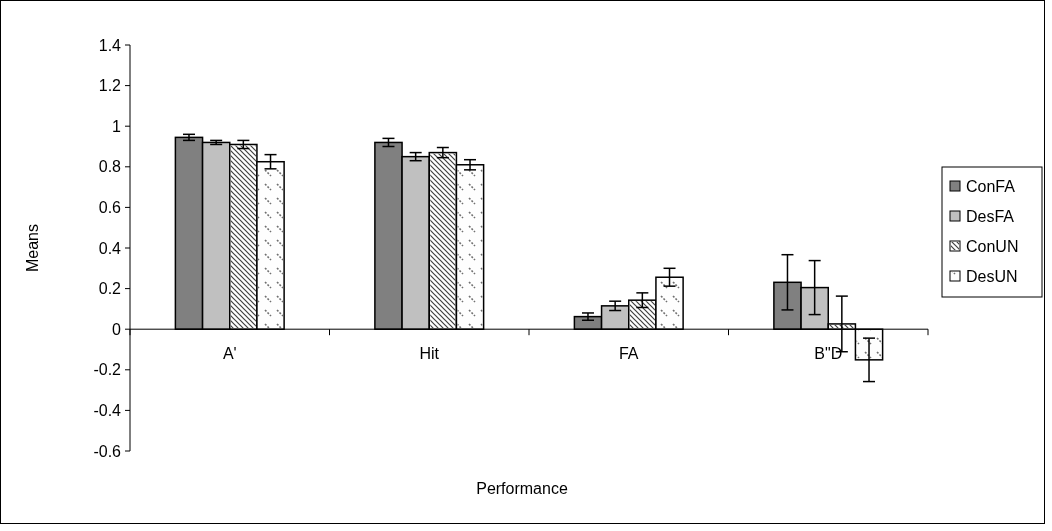  What do you see at coordinates (628, 354) in the screenshot?
I see `x-tick-label: FA` at bounding box center [628, 354].